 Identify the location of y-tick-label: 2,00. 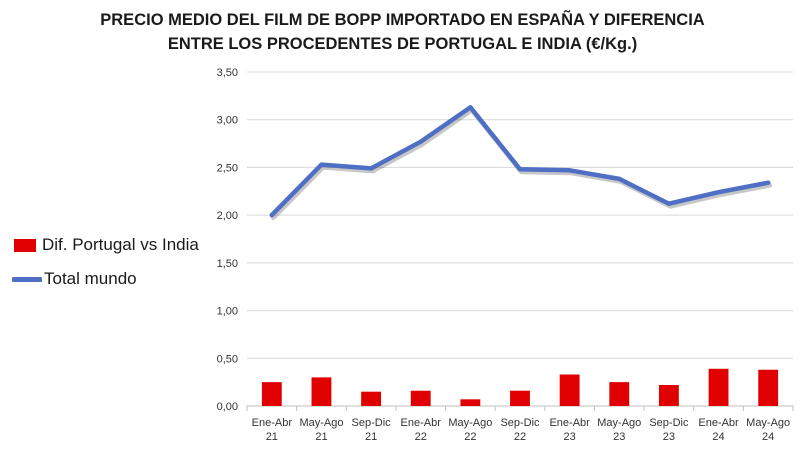
(227, 216).